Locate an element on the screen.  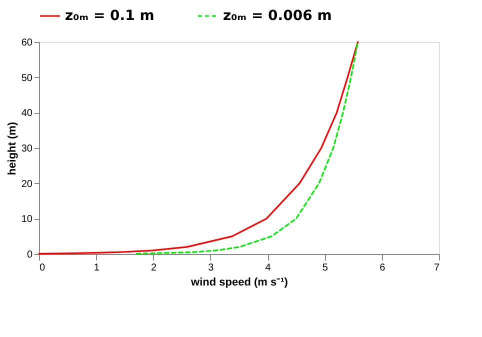
x-tick-label: 6 is located at coordinates (383, 268).